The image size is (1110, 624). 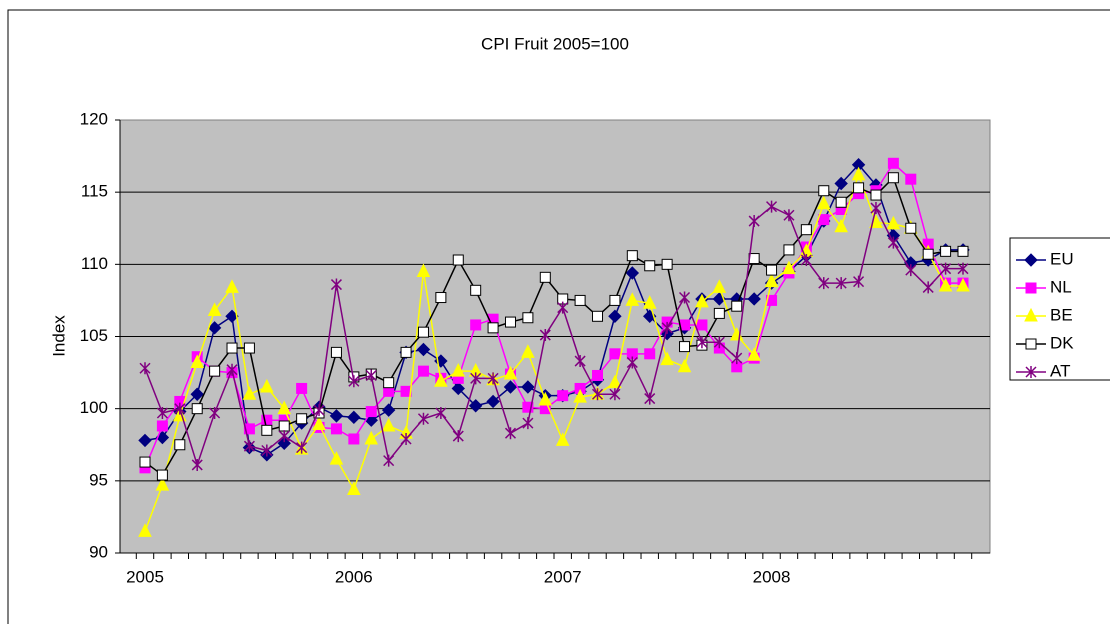 What do you see at coordinates (94, 263) in the screenshot?
I see `y-tick-label: 110` at bounding box center [94, 263].